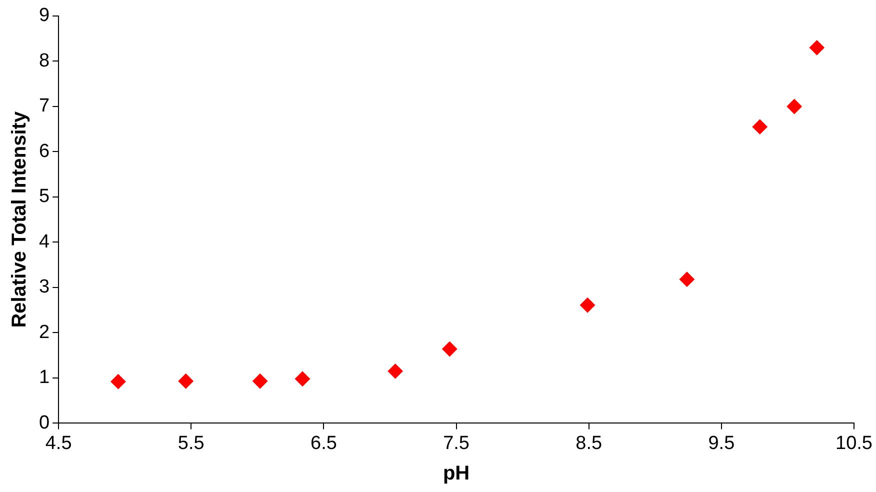 This screenshot has width=876, height=492. Describe the element at coordinates (323, 443) in the screenshot. I see `x-tick-label: 6.5` at that location.